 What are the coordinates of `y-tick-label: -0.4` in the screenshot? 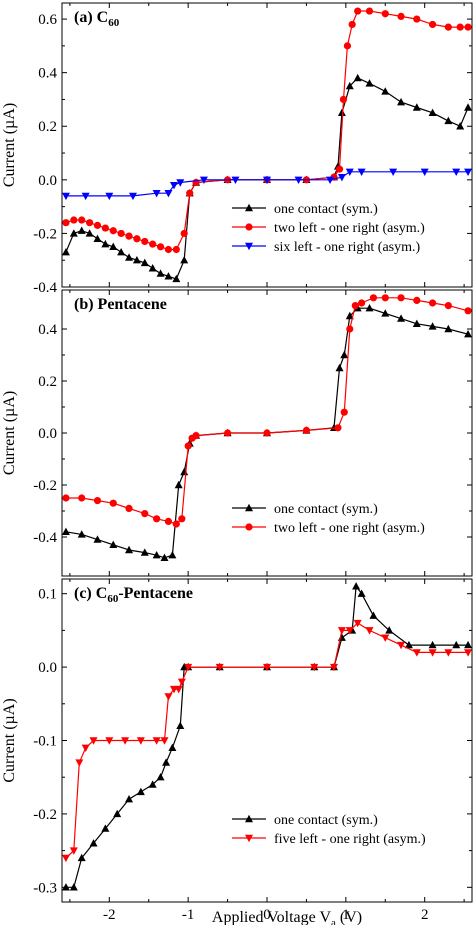 It's located at (45, 288).